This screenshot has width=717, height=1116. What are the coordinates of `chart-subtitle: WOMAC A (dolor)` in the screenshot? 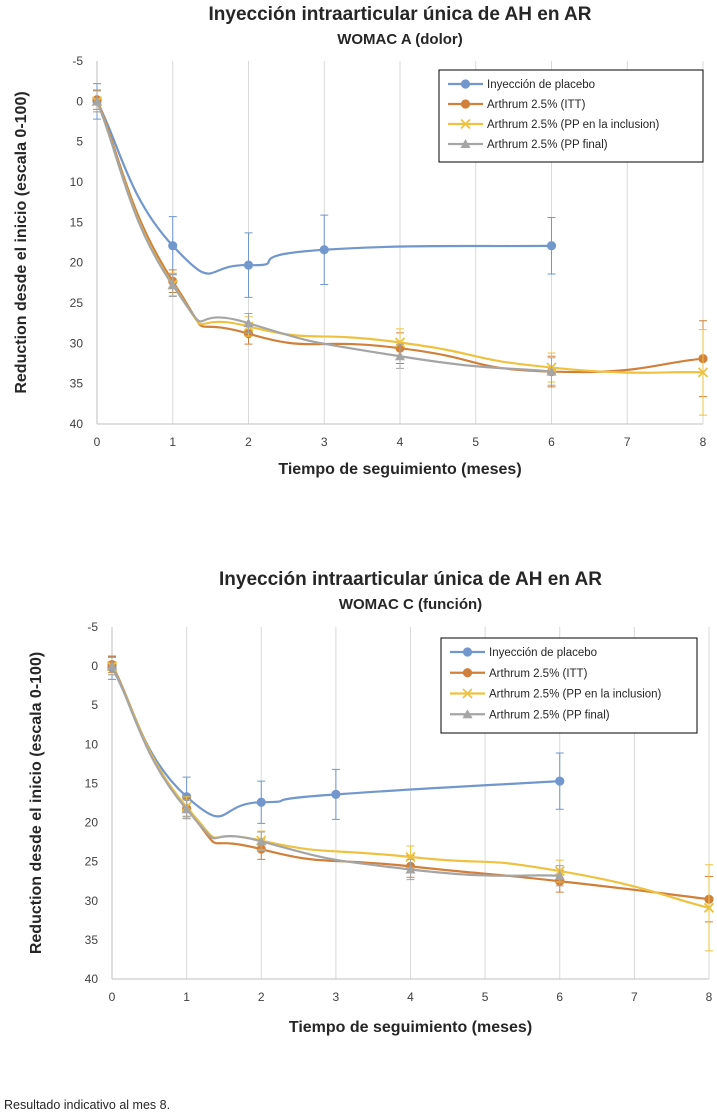 It's located at (400, 39).